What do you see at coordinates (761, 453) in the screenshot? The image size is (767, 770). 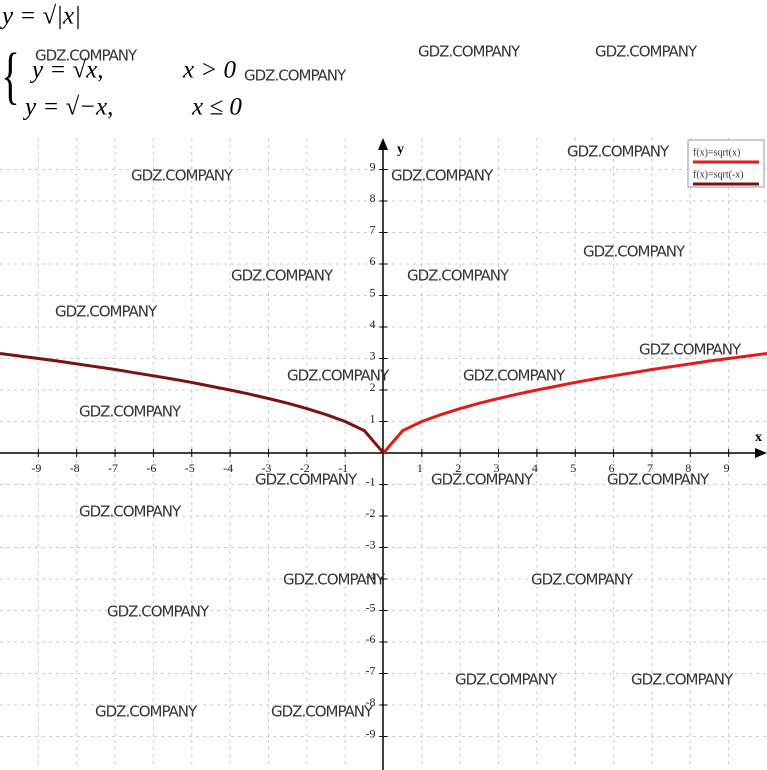 I see `x-arrow` at bounding box center [761, 453].